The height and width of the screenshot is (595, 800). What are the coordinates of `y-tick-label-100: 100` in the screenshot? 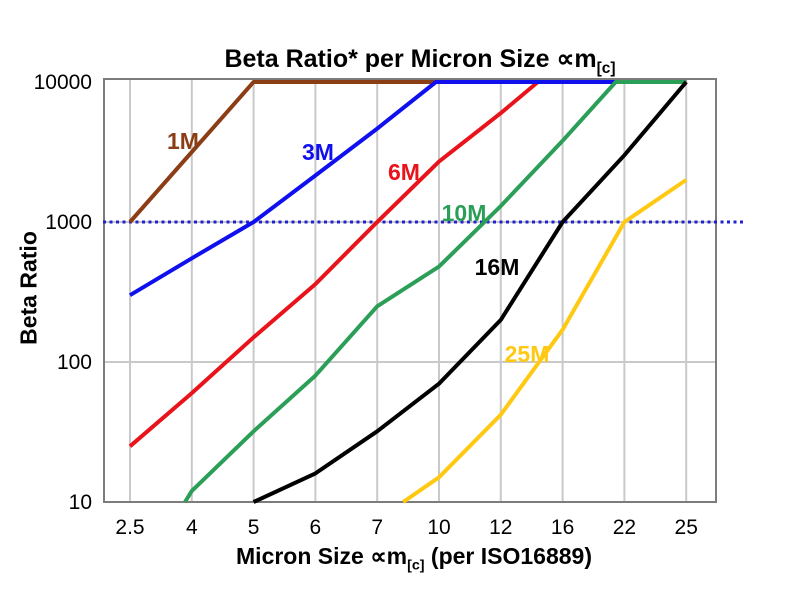 It's located at (74, 362).